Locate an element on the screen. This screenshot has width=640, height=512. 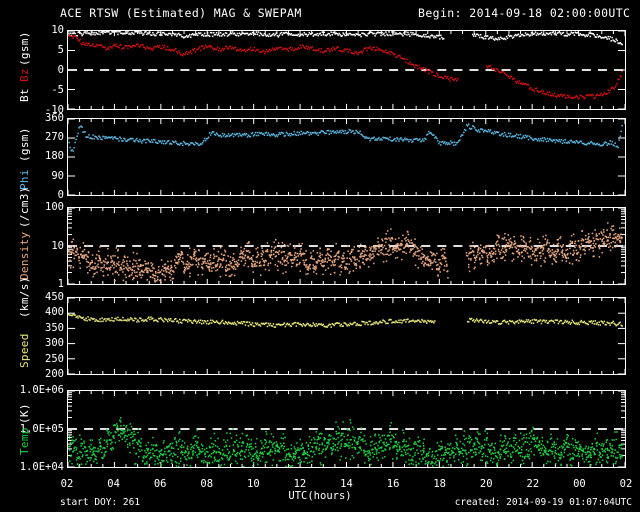
ytick-bt-2: 0 is located at coordinates (60, 70).